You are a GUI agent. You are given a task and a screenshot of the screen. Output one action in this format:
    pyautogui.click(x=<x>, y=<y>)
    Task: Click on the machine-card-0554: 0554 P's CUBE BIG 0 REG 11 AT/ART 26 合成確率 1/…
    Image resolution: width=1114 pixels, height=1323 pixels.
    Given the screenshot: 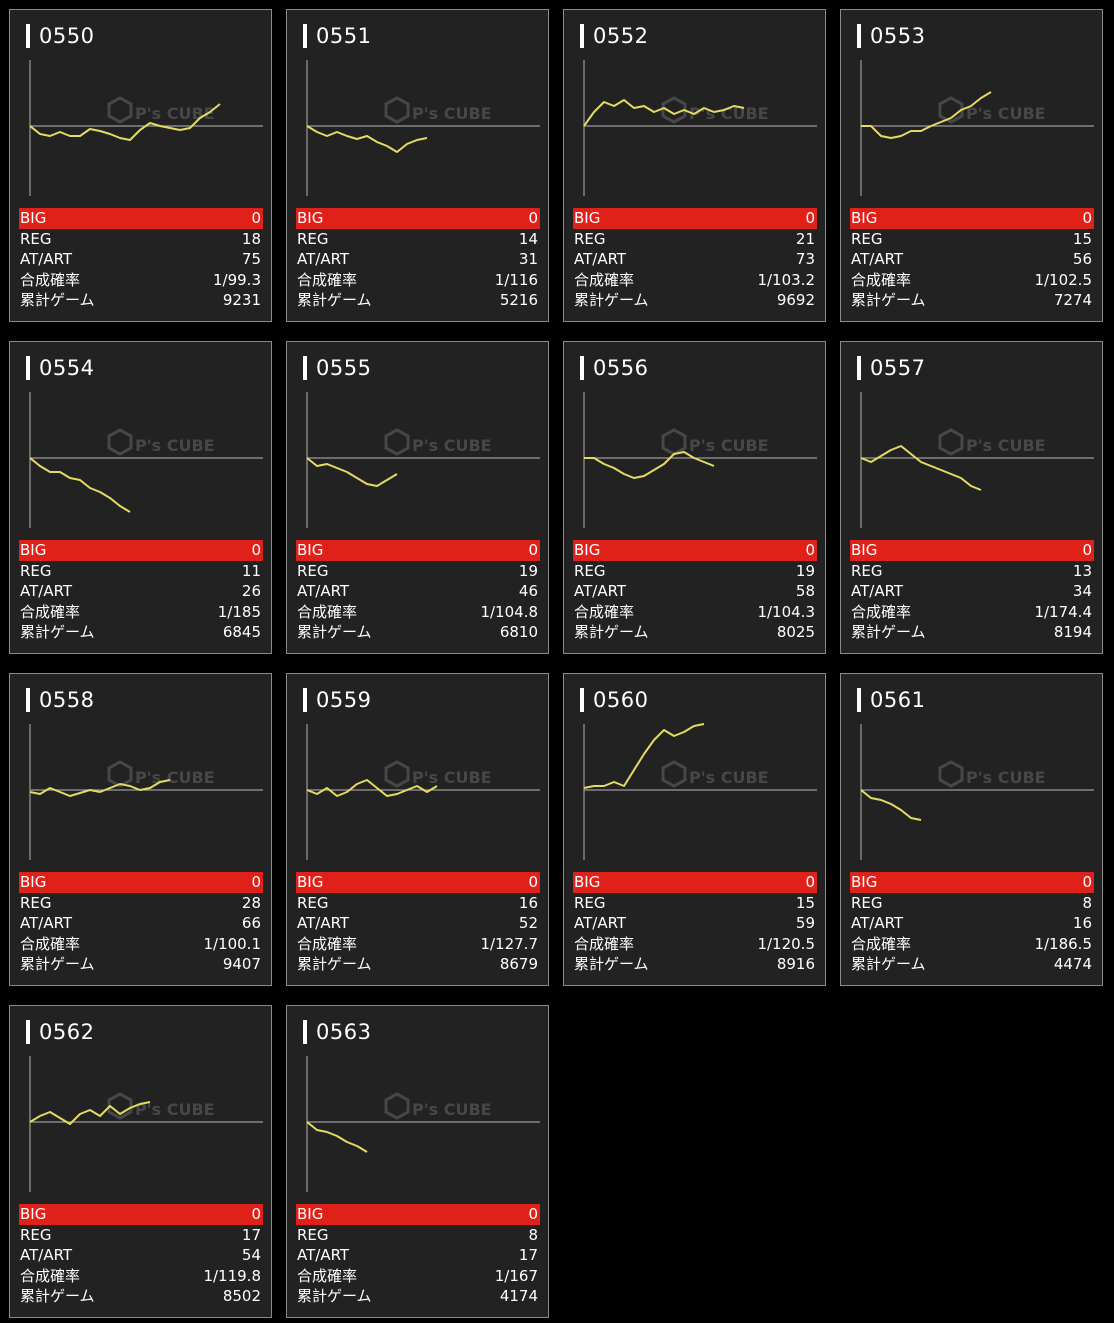 What is the action you would take?
    pyautogui.click(x=140, y=497)
    